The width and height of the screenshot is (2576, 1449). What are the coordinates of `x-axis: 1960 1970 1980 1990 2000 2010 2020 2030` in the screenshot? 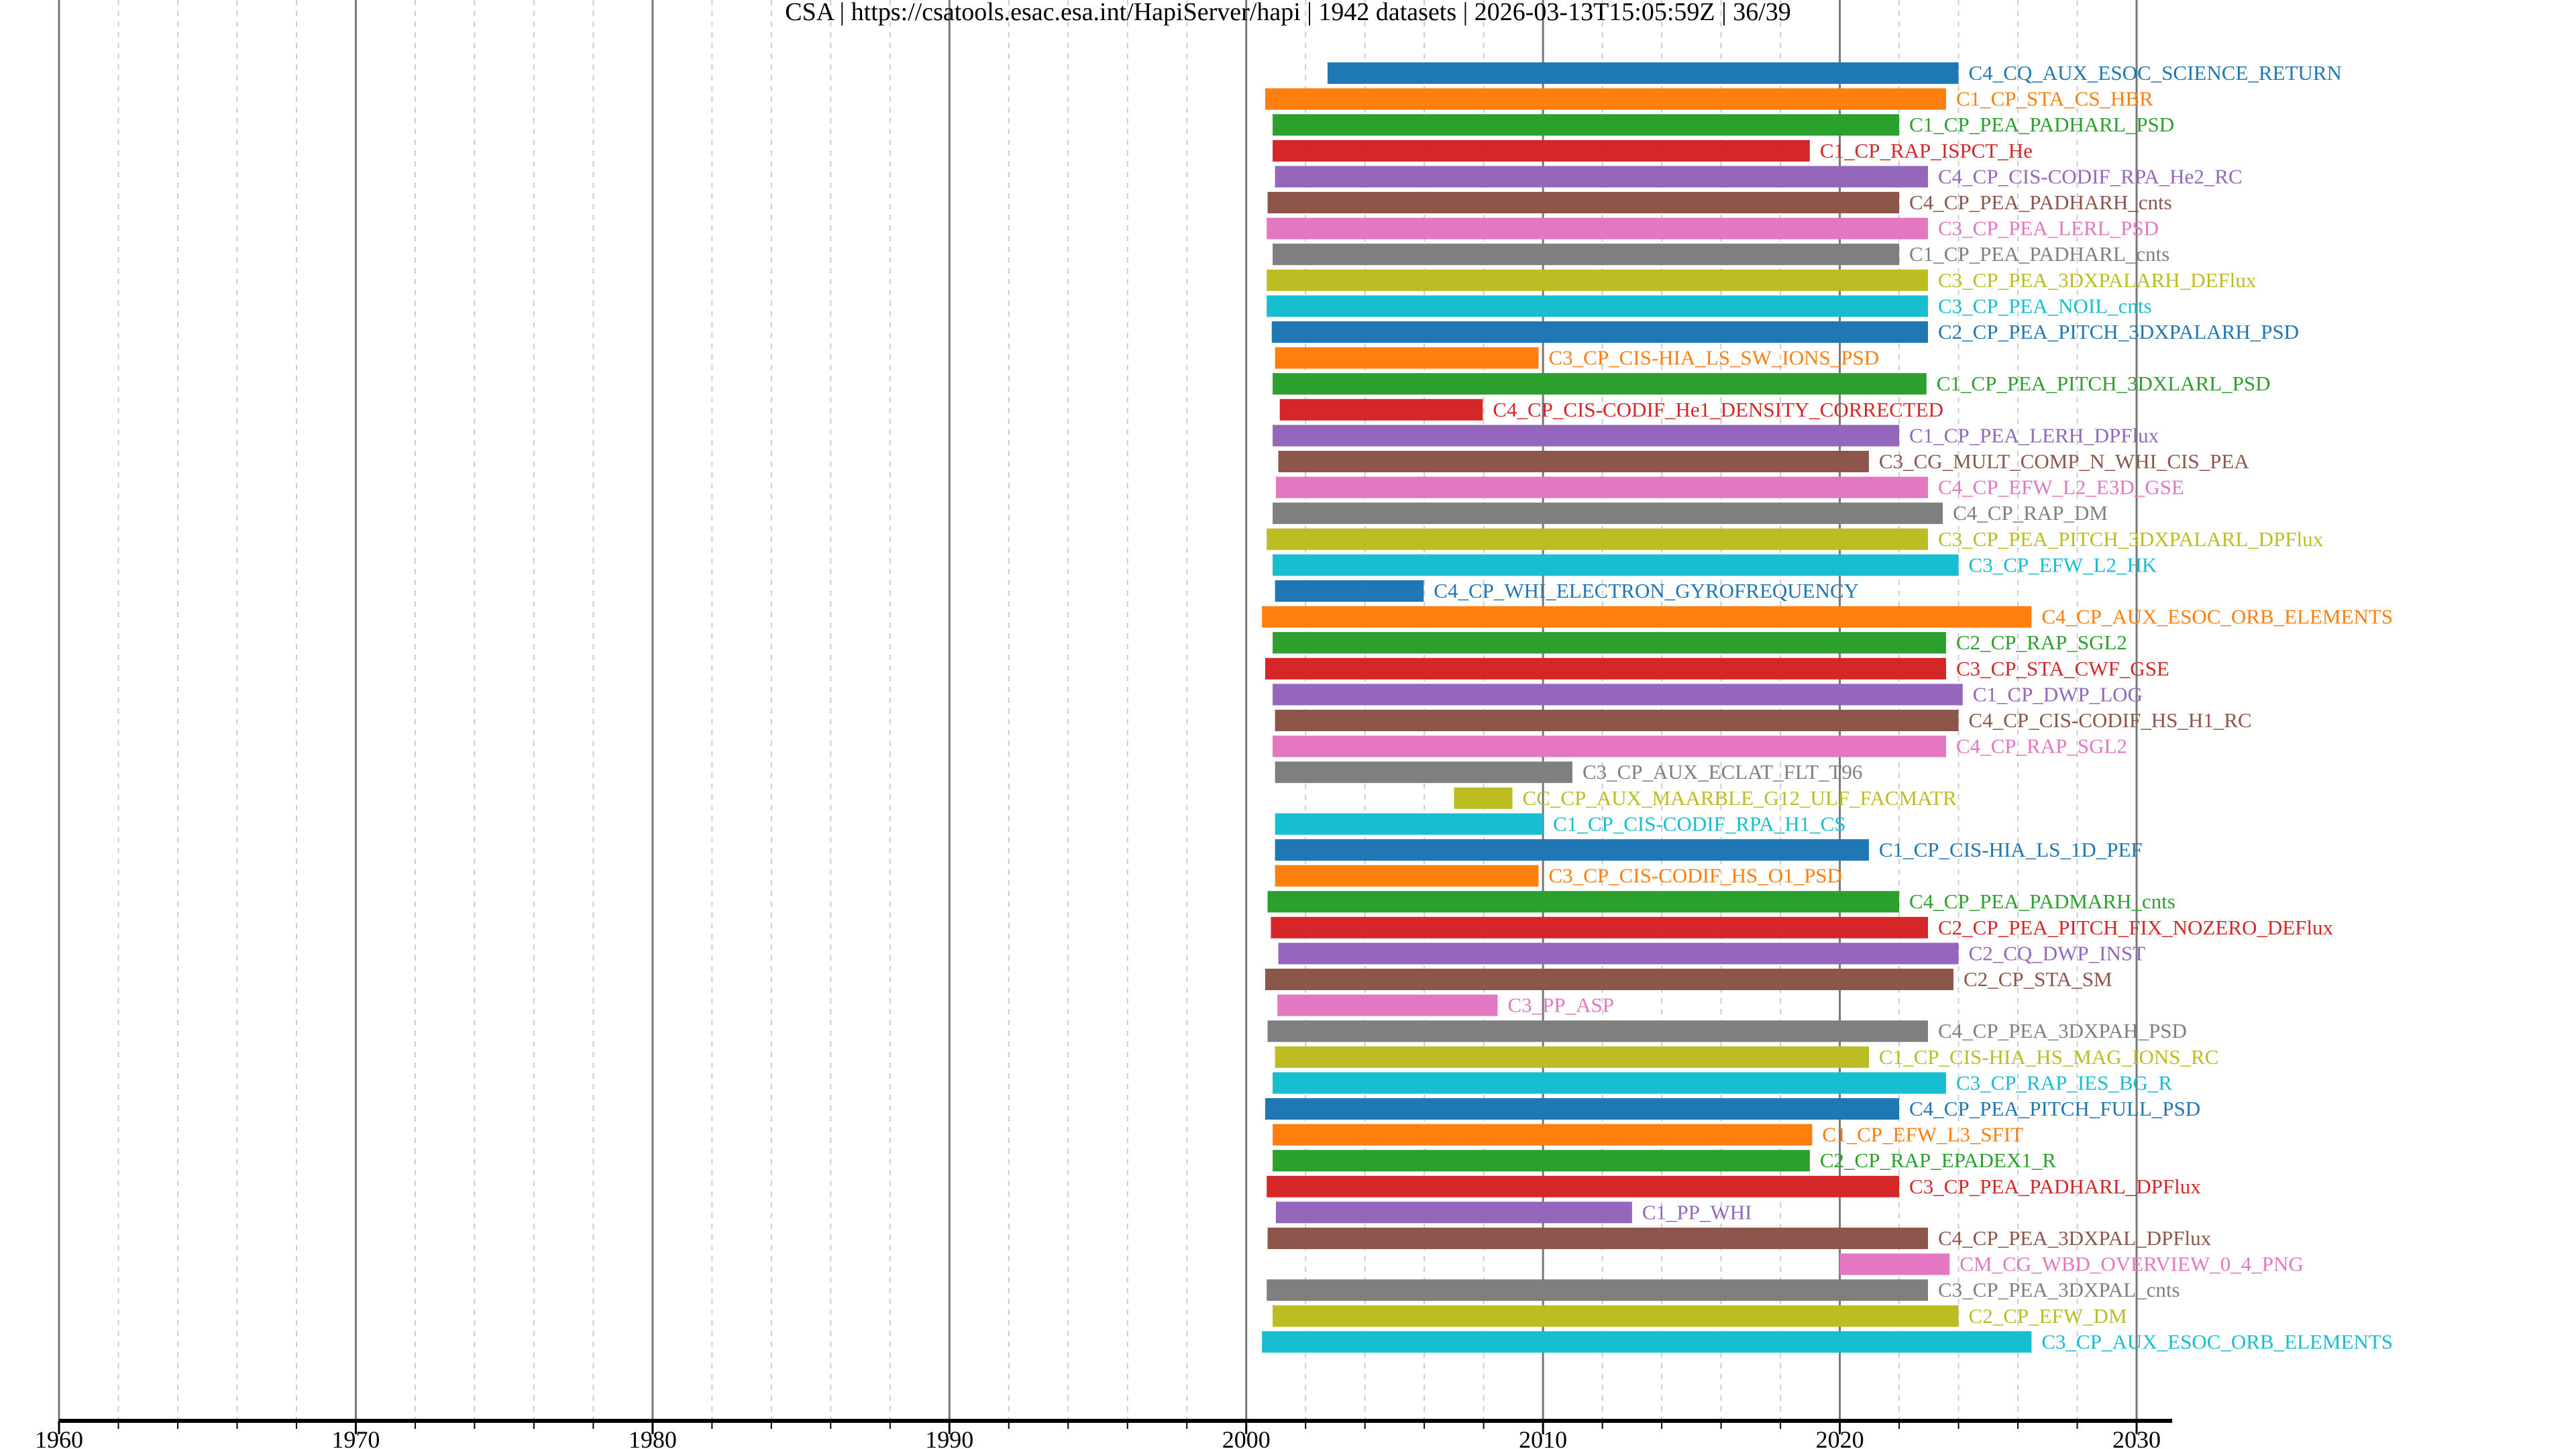 It's located at (1104, 1434).